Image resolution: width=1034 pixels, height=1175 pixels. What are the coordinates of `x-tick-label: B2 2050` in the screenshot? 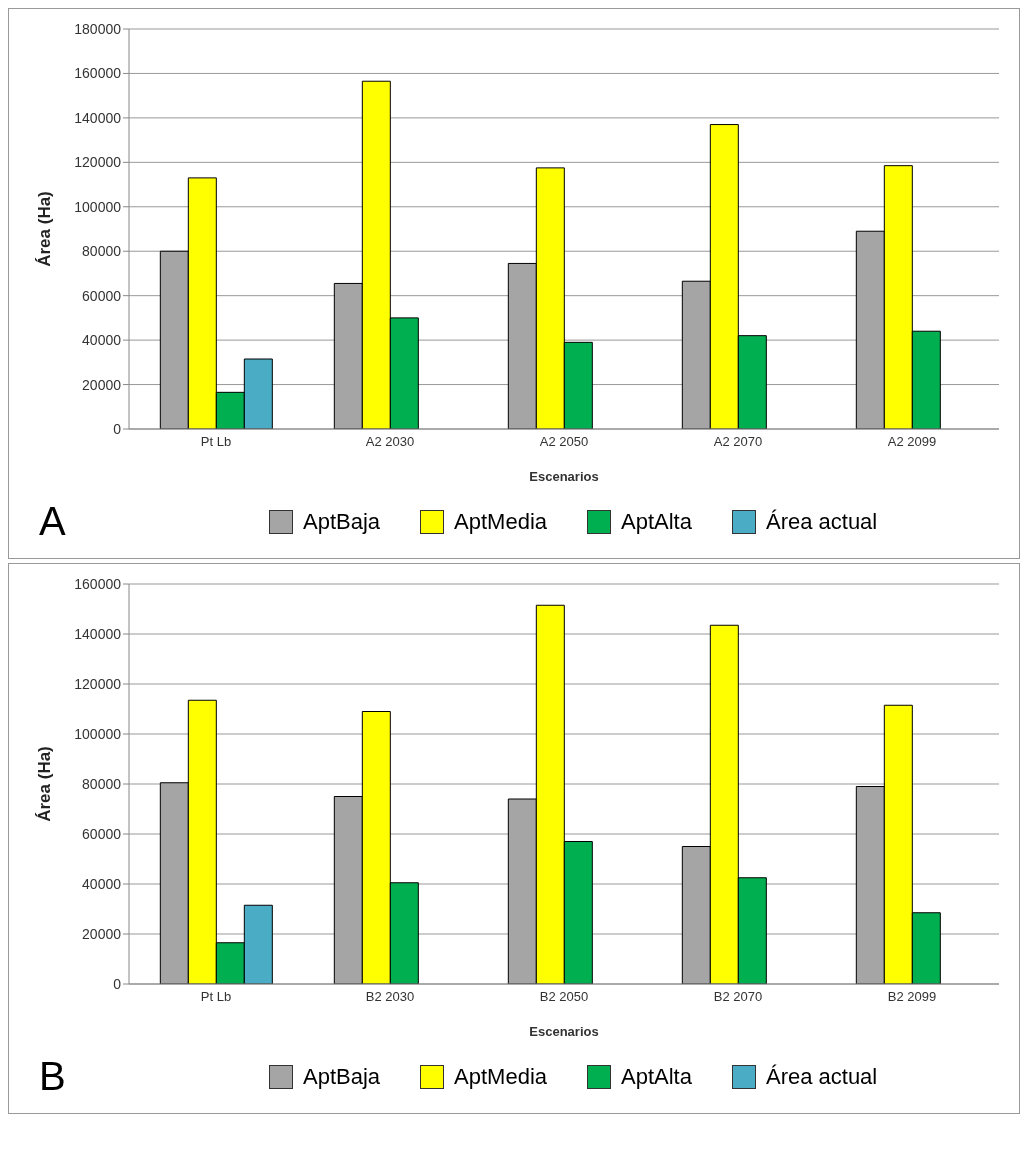 It's located at (564, 997).